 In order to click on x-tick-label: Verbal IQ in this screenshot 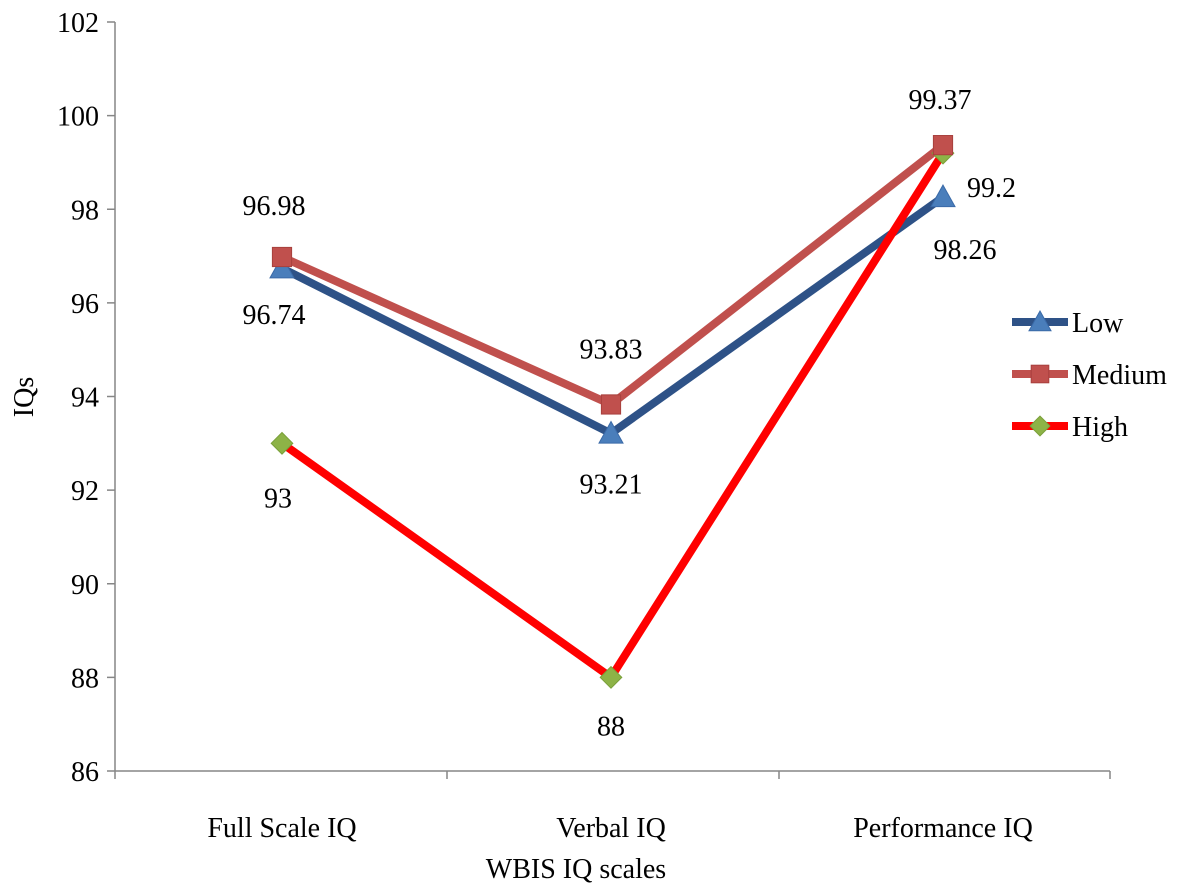, I will do `click(611, 828)`.